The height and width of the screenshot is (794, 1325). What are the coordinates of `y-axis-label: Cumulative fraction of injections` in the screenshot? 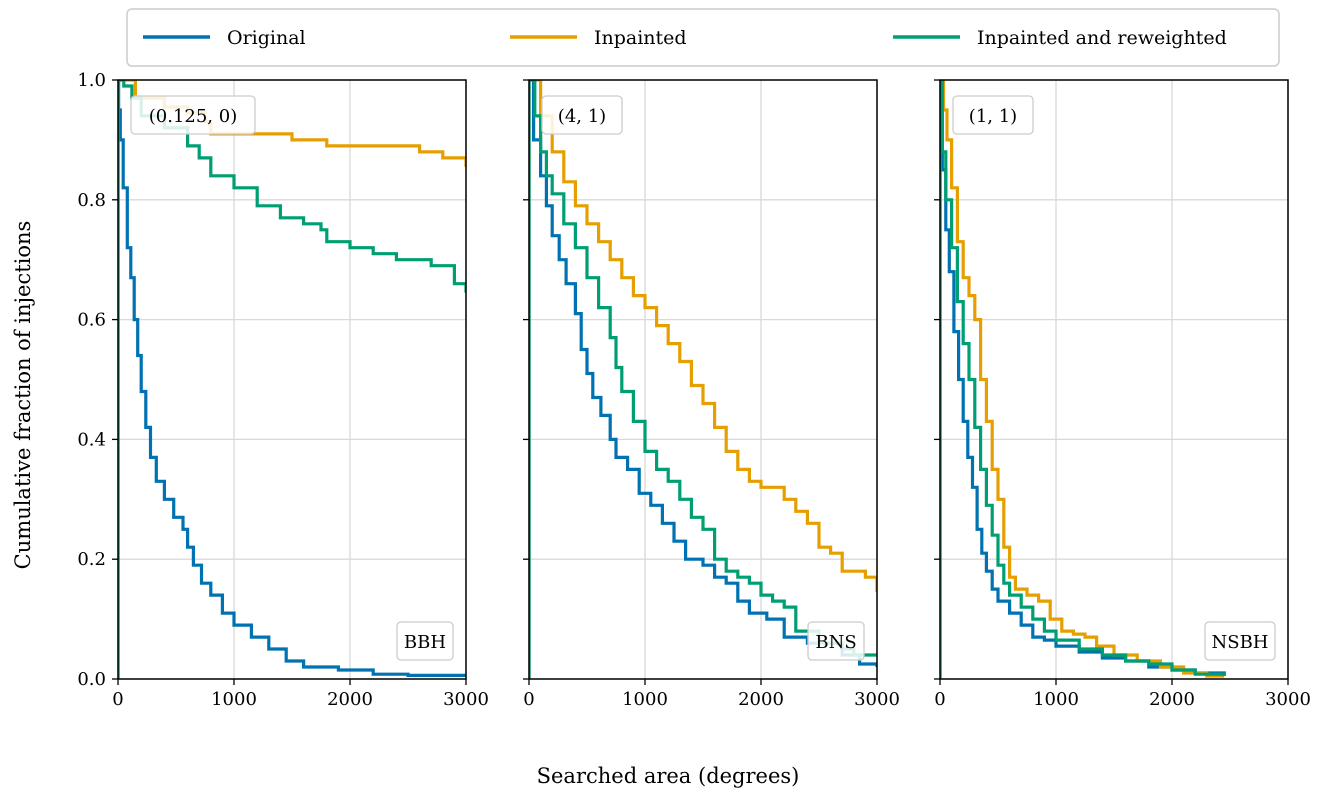 It's located at (23, 395).